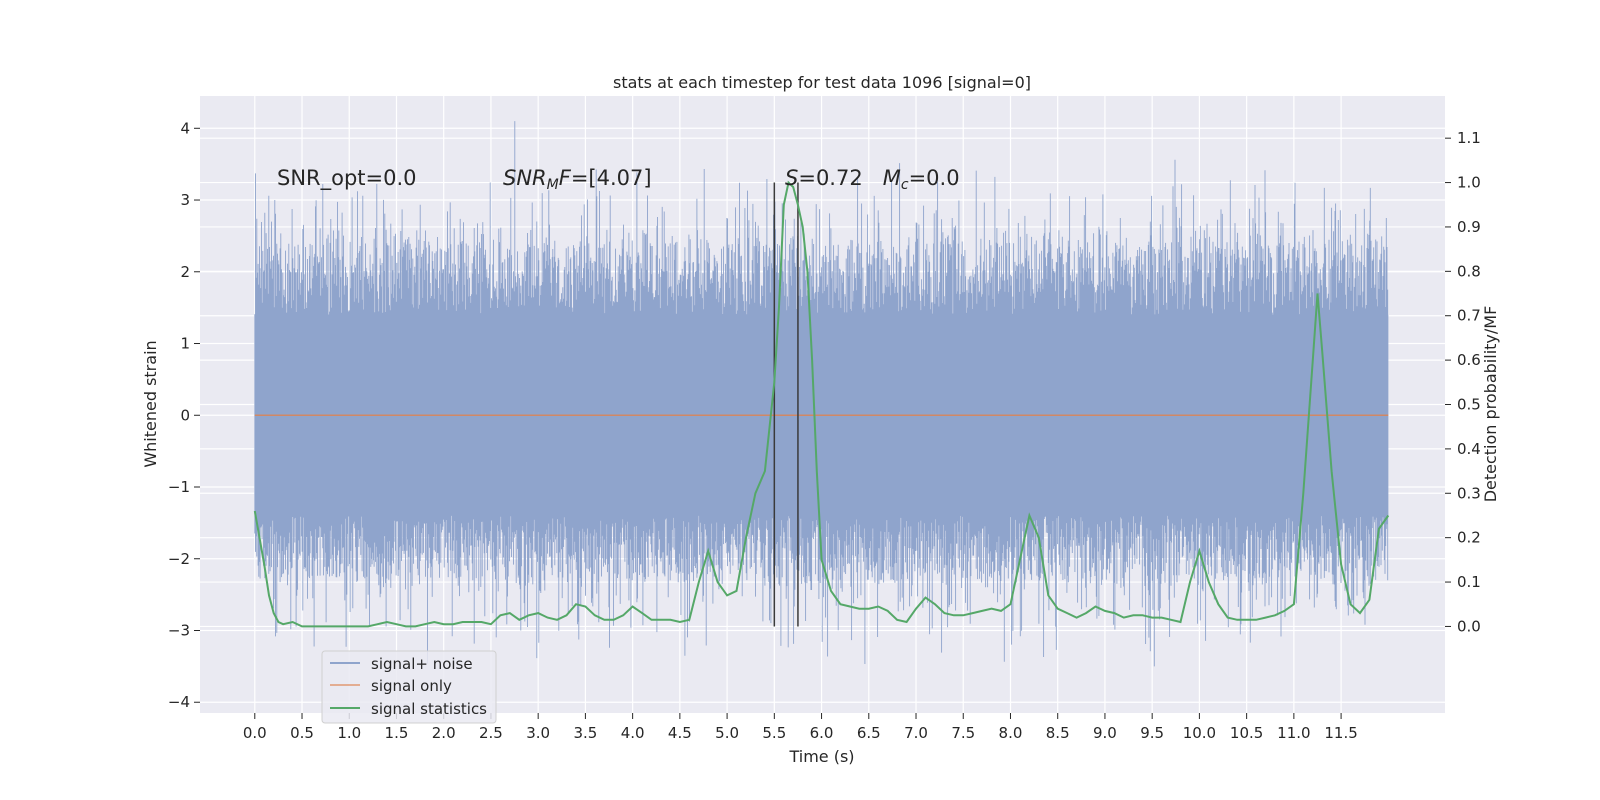  What do you see at coordinates (150, 403) in the screenshot?
I see `y-axis-left-label: Whitened strain` at bounding box center [150, 403].